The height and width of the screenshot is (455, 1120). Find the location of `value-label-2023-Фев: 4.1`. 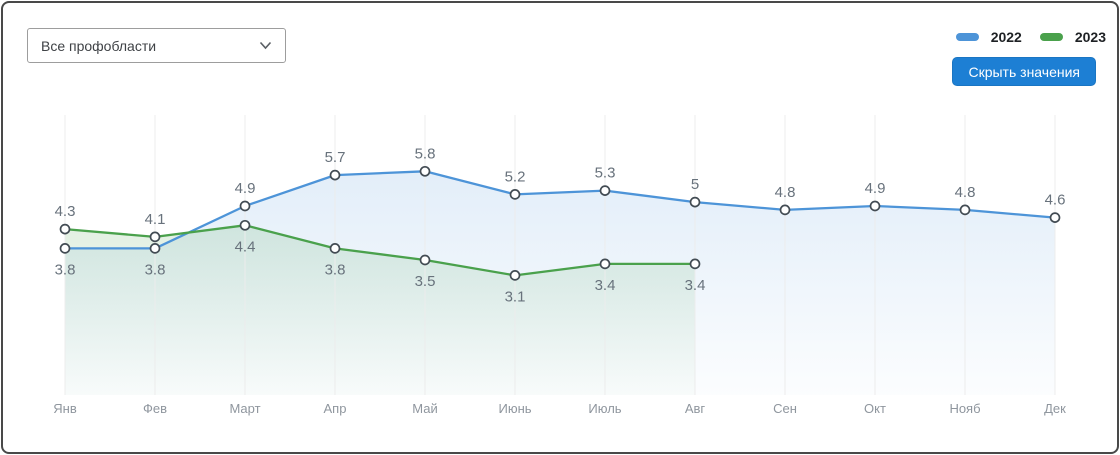

value-label-2023-Фев: 4.1 is located at coordinates (155, 219).